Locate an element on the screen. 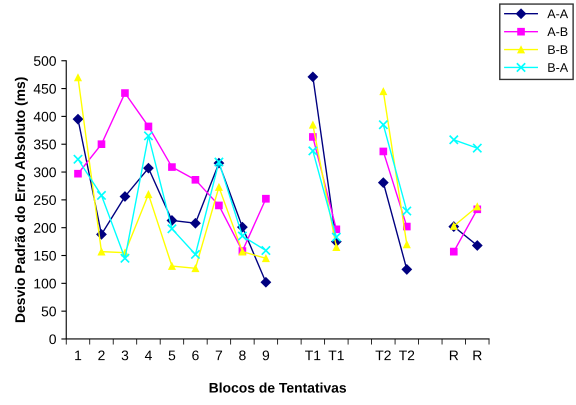 The width and height of the screenshot is (576, 405). y-tick-label: 0 is located at coordinates (52, 339).